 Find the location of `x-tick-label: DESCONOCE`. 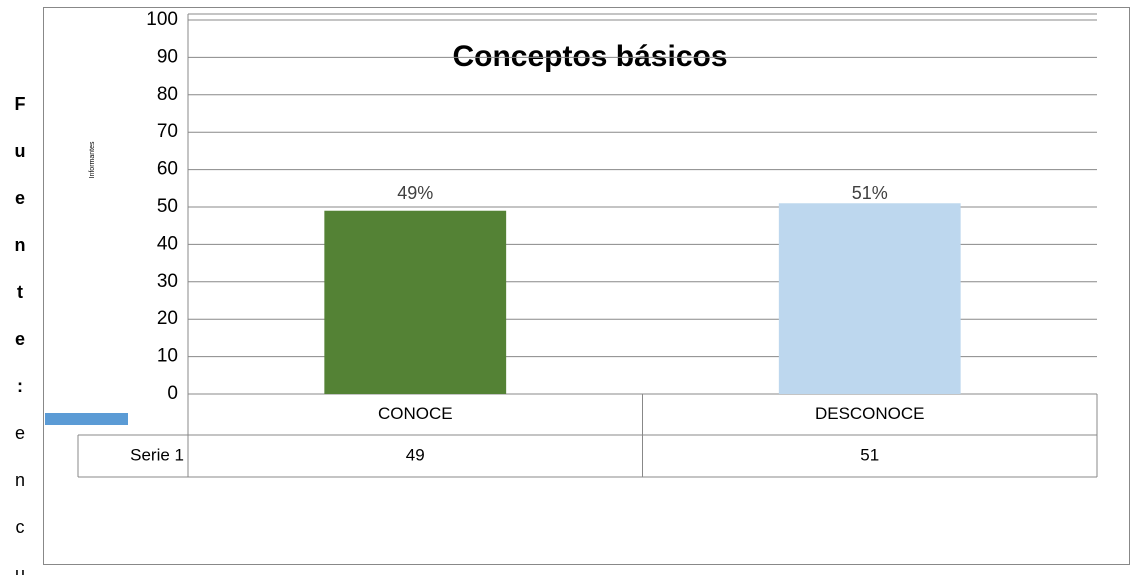

x-tick-label: DESCONOCE is located at coordinates (870, 413).